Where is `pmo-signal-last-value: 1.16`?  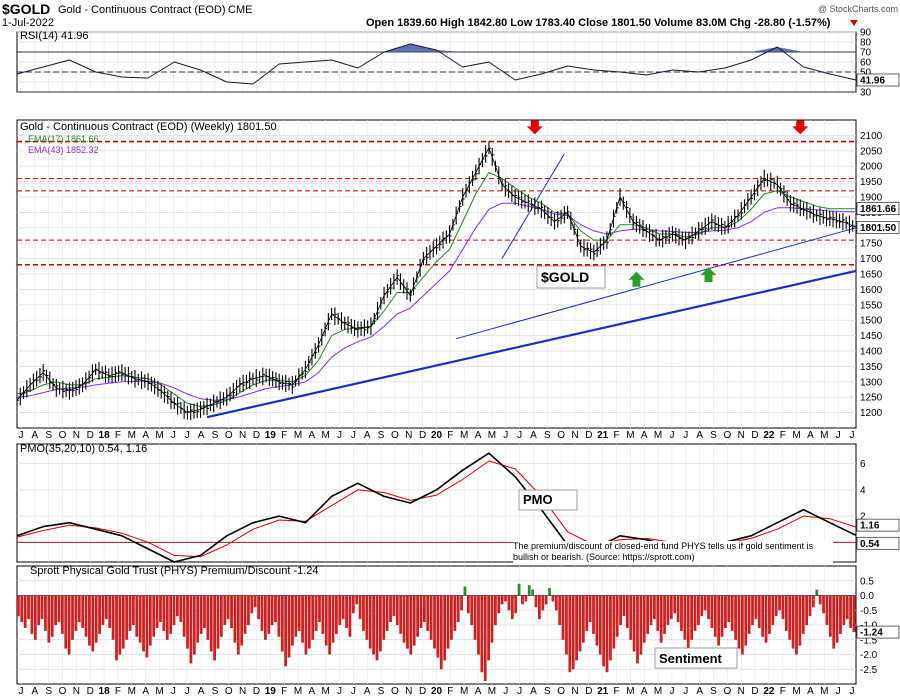 pmo-signal-last-value: 1.16 is located at coordinates (870, 526).